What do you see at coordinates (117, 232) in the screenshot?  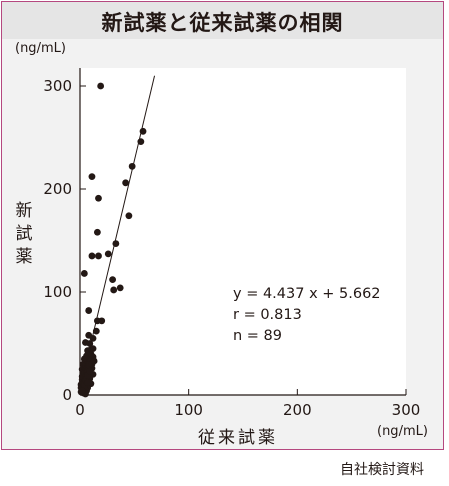 I see `regression-line` at bounding box center [117, 232].